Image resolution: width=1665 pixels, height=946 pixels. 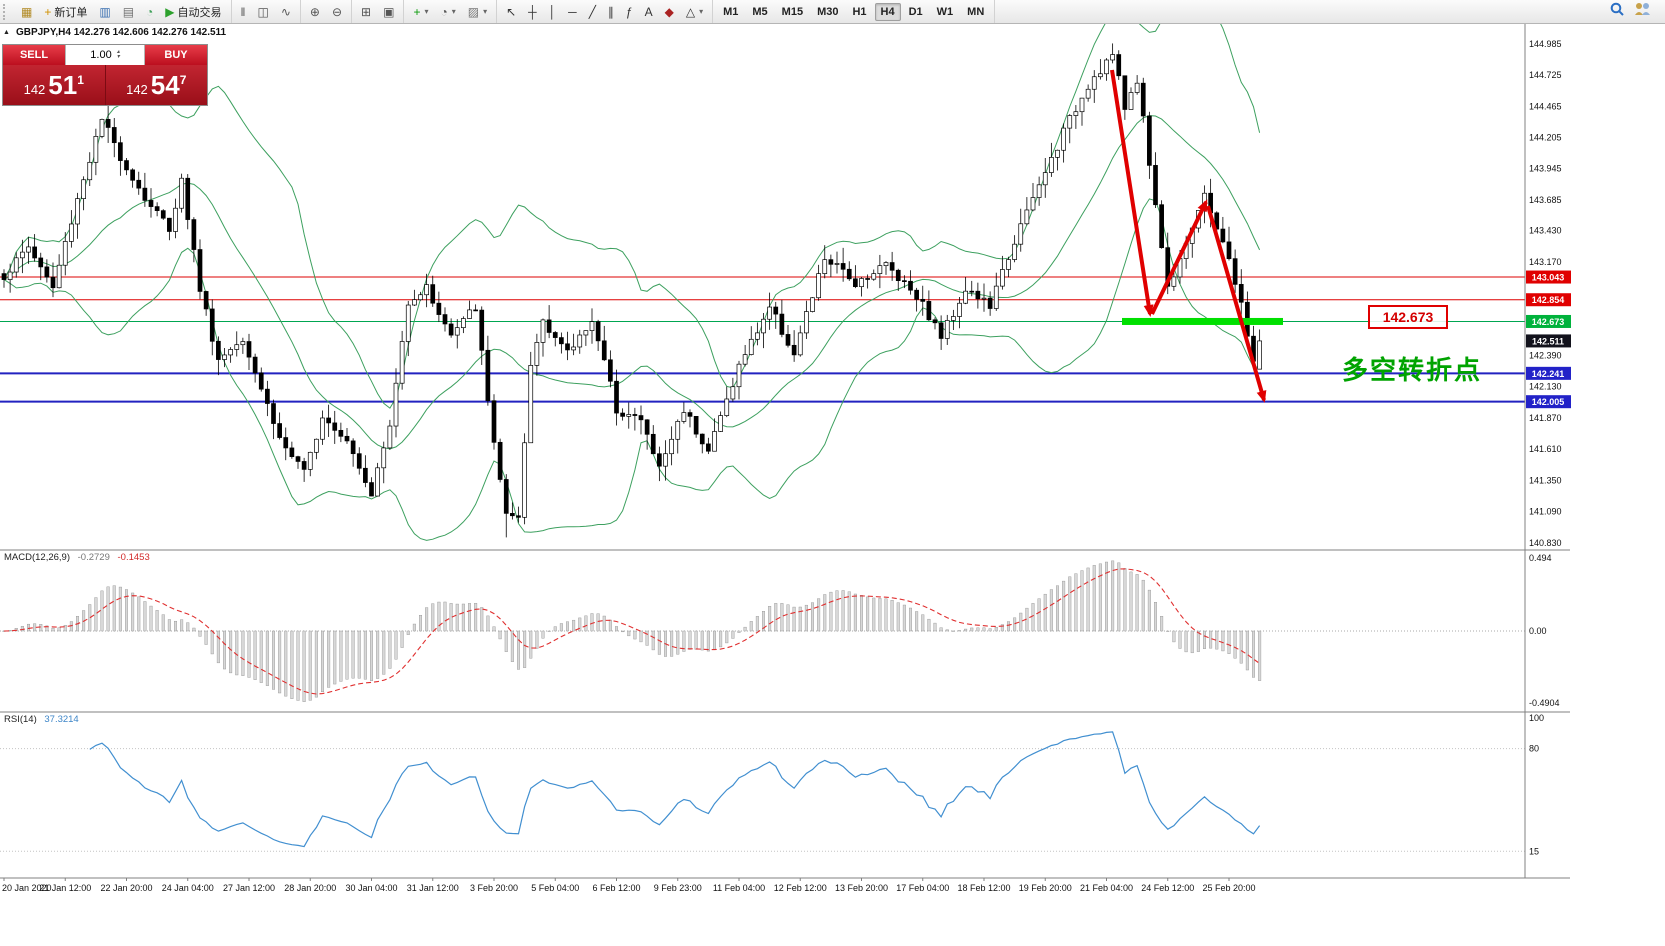 What do you see at coordinates (792, 12) in the screenshot?
I see `tf-m15-button: M15` at bounding box center [792, 12].